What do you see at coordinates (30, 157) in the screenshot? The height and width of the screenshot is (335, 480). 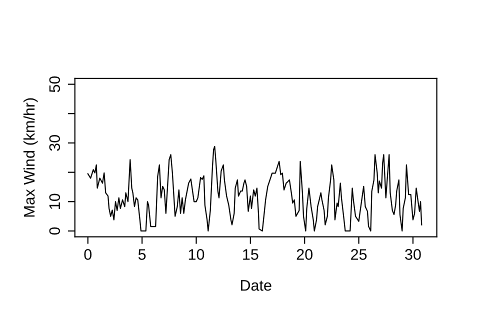 I see `y-axis-title: Max Wind (km/hr)` at bounding box center [30, 157].